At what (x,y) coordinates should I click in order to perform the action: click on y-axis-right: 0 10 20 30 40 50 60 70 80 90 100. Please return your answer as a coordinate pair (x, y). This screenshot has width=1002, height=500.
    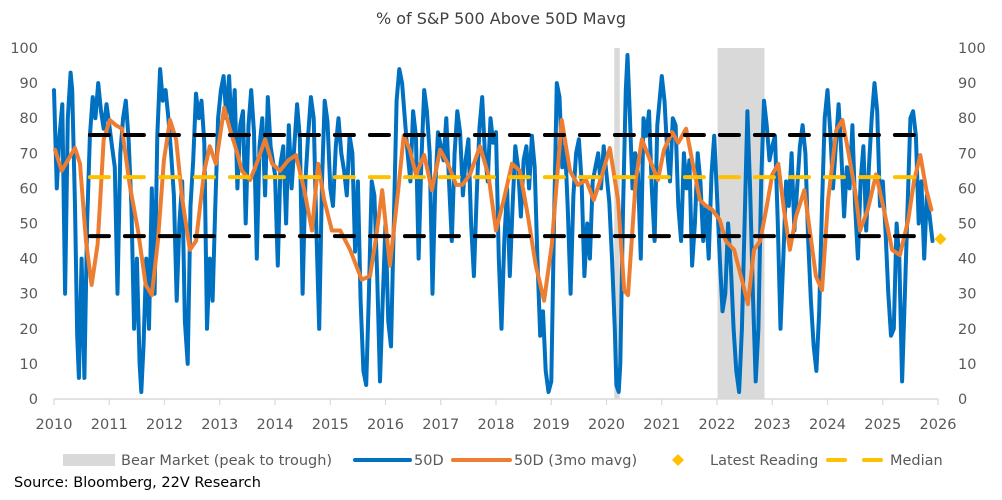
    Looking at the image, I should click on (972, 224).